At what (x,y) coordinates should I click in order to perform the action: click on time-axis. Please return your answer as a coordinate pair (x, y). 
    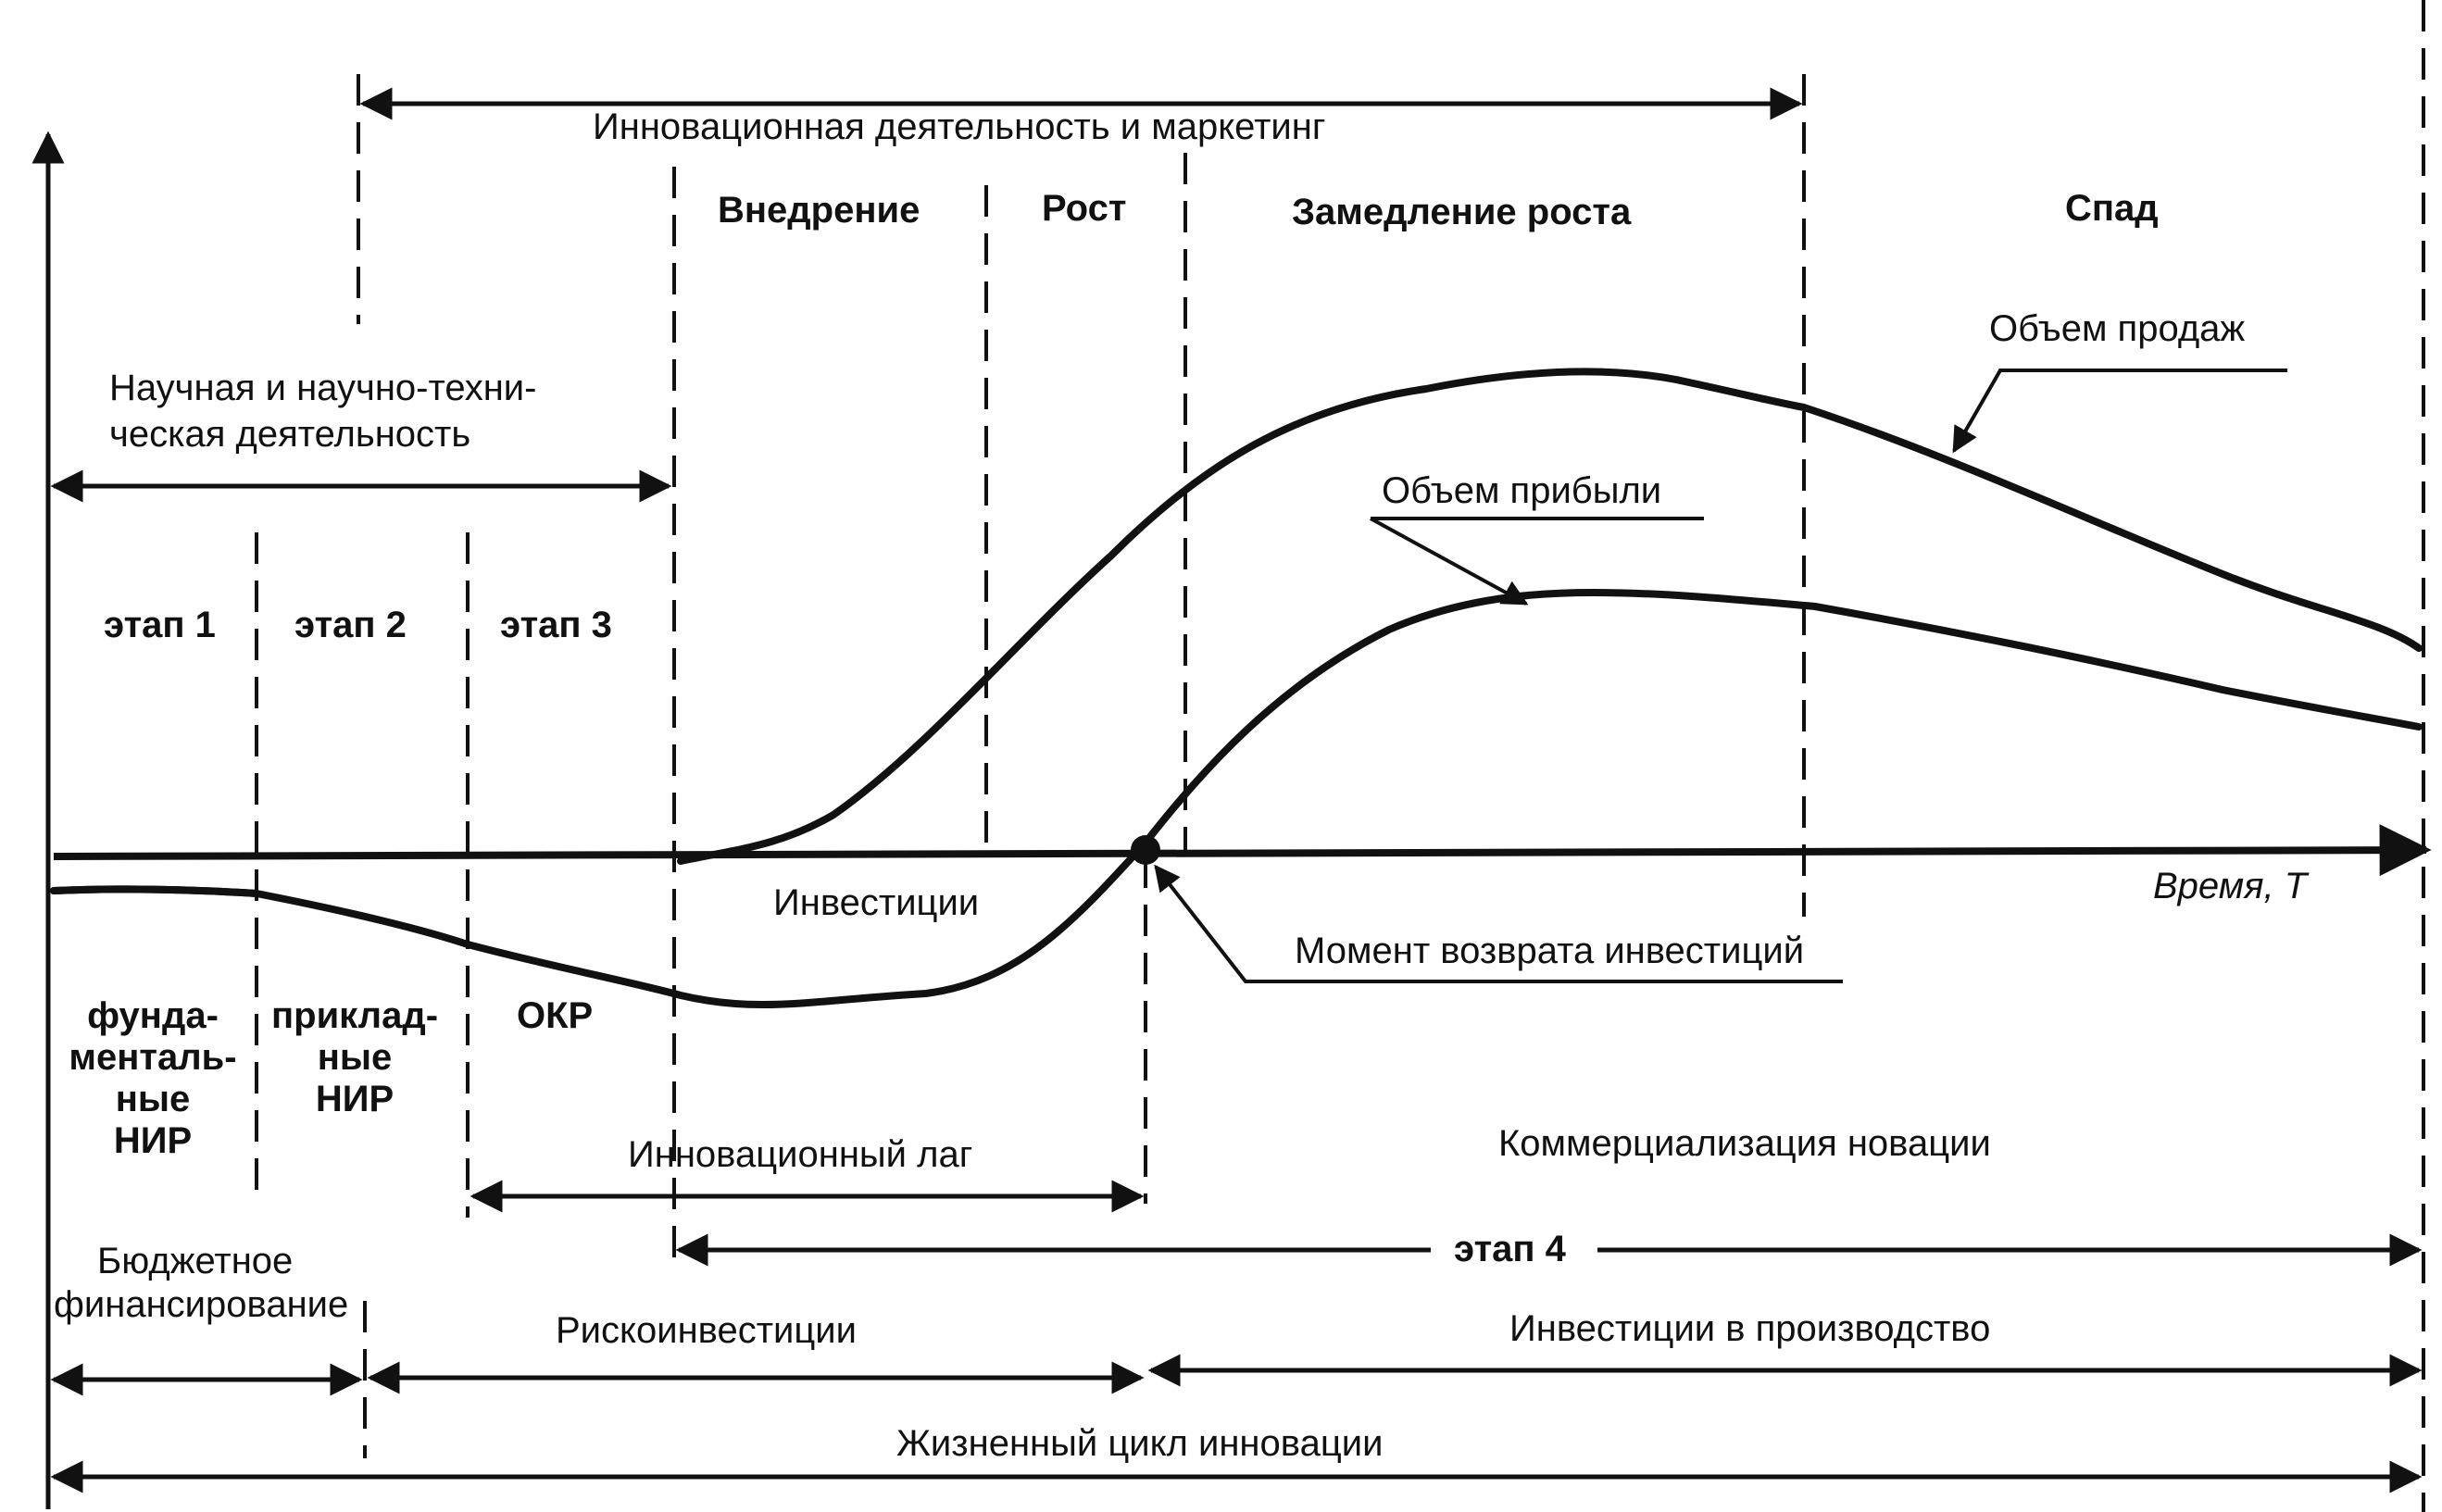
    Looking at the image, I should click on (1242, 851).